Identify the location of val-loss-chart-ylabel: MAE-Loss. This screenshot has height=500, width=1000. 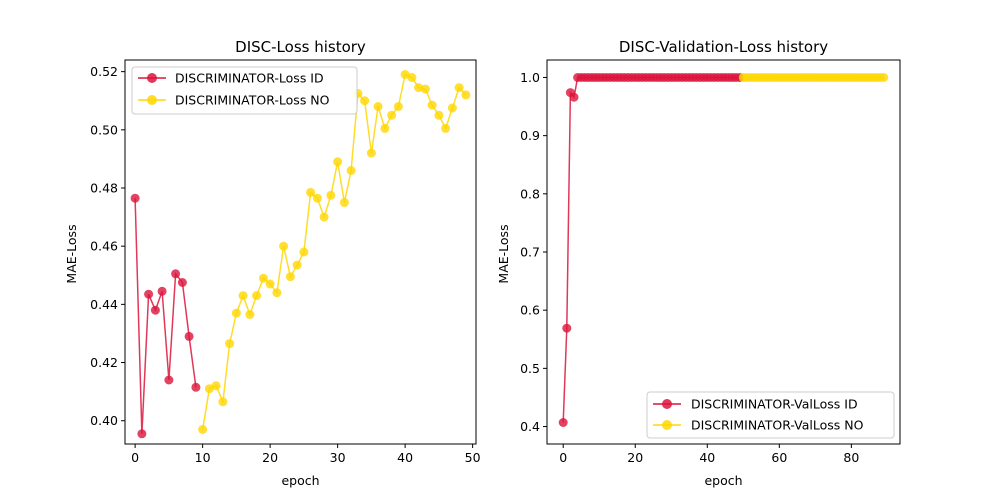
(503, 253).